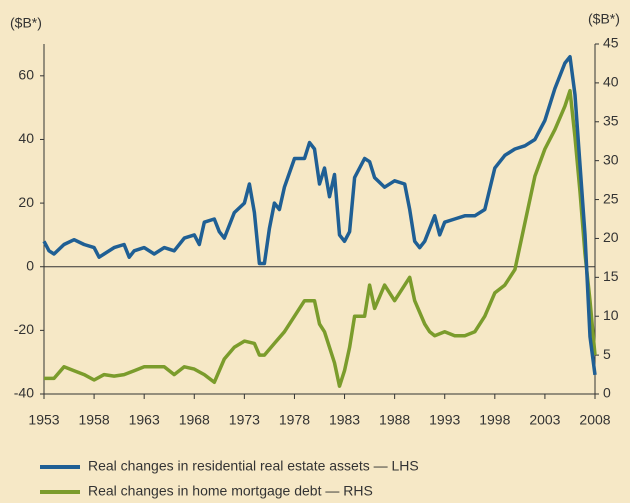  Describe the element at coordinates (611, 198) in the screenshot. I see `y2-tick-label: 25` at that location.